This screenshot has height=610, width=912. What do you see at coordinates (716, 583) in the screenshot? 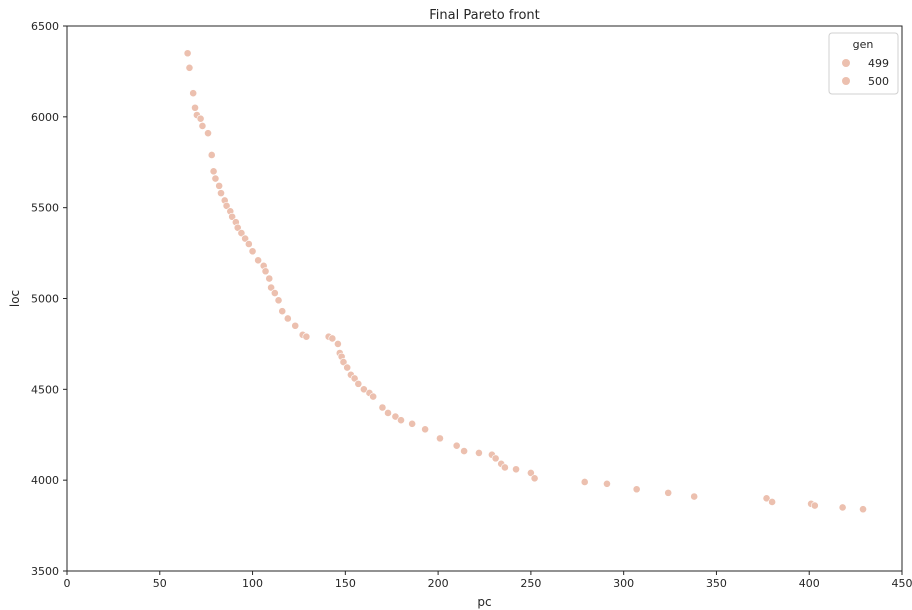
I see `x-tick-label: 350` at bounding box center [716, 583].